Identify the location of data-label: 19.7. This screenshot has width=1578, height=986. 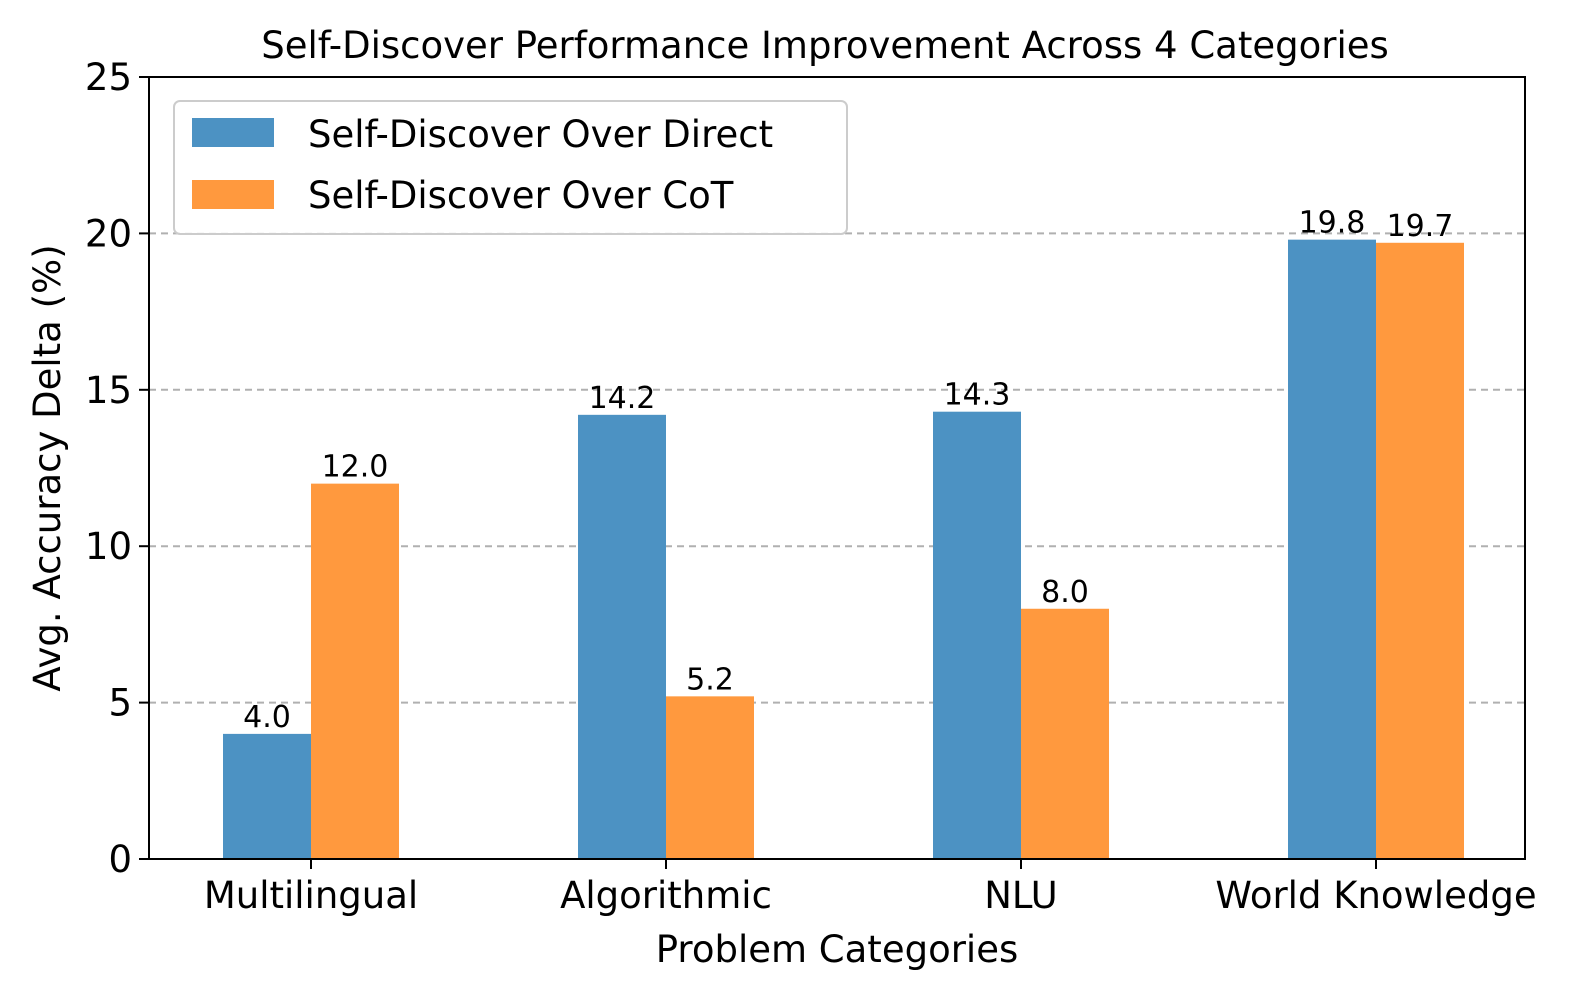
(1420, 226).